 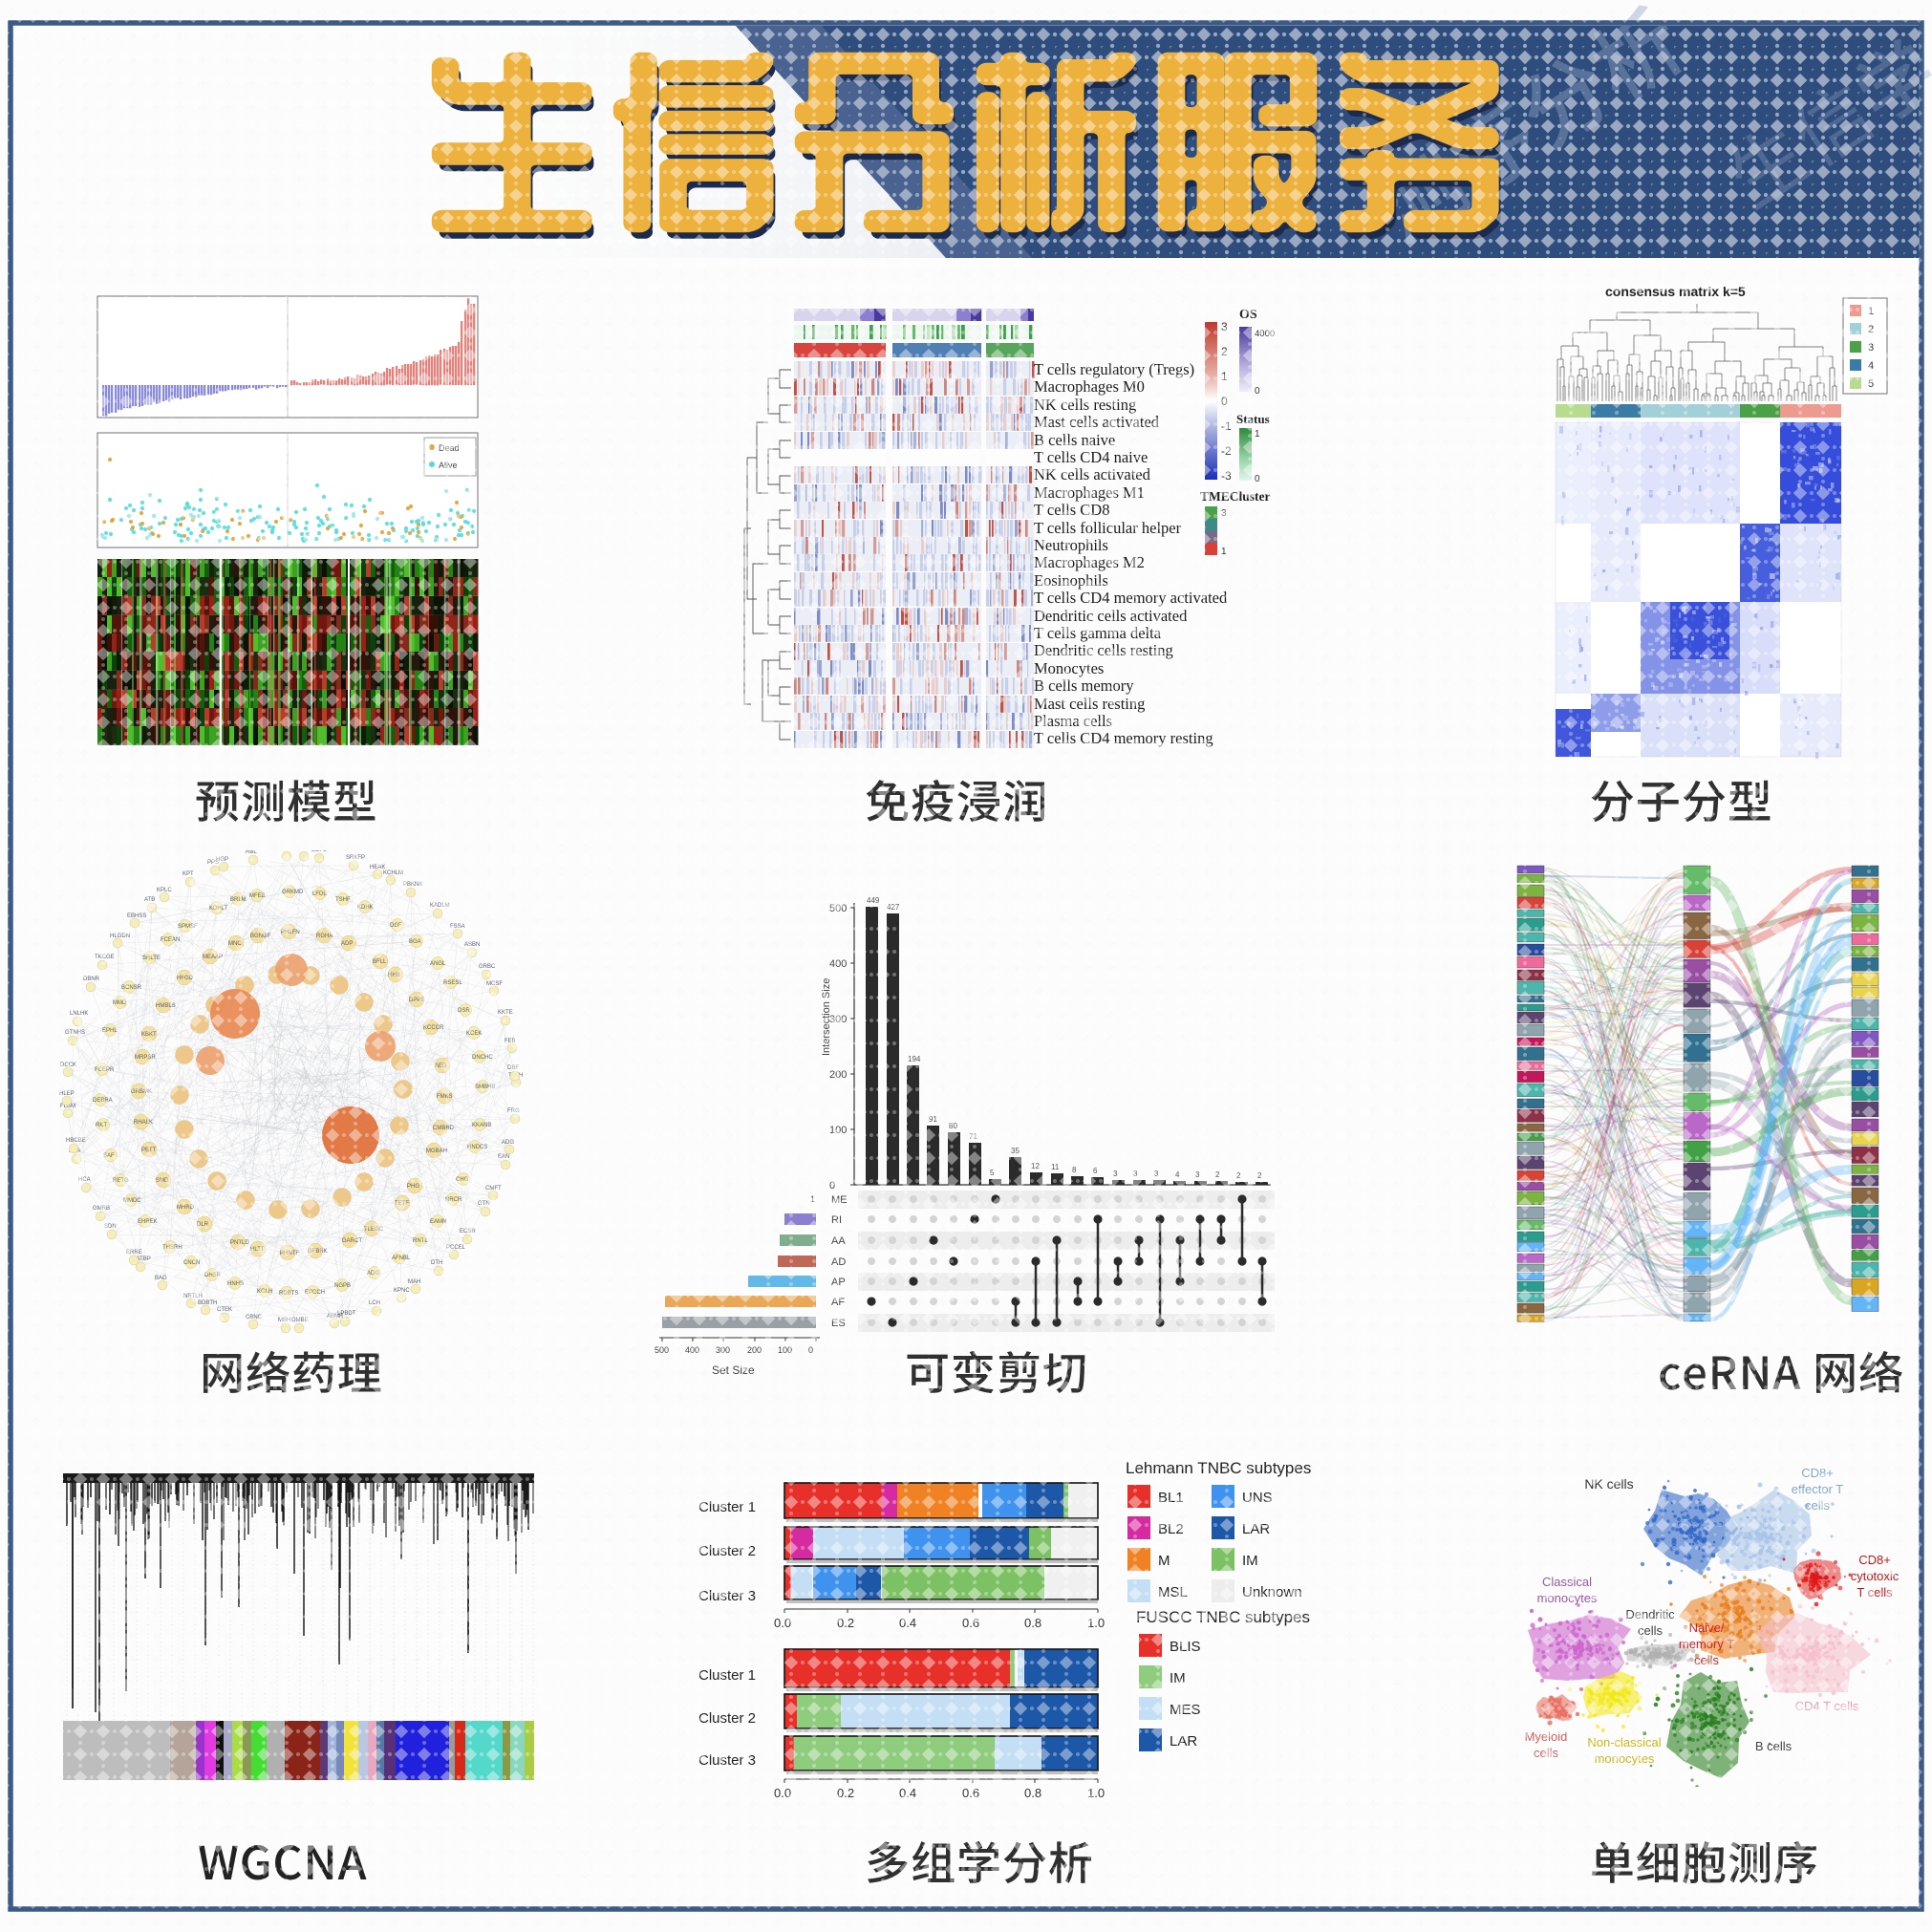 I want to click on svg-text: -2, so click(x=1226, y=451).